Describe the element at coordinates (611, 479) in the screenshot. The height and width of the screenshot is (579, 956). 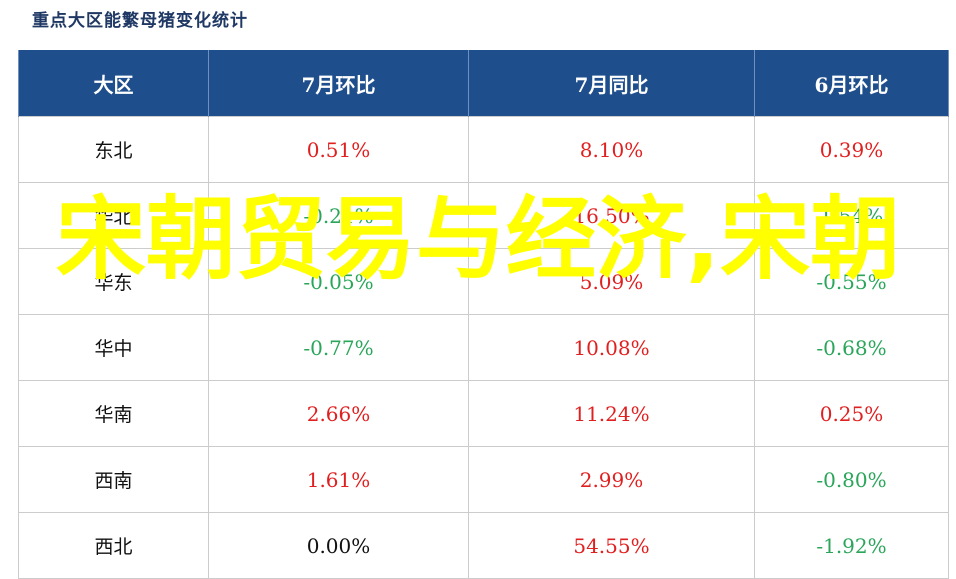
I see `yoy-jul-cell: 2.99%` at that location.